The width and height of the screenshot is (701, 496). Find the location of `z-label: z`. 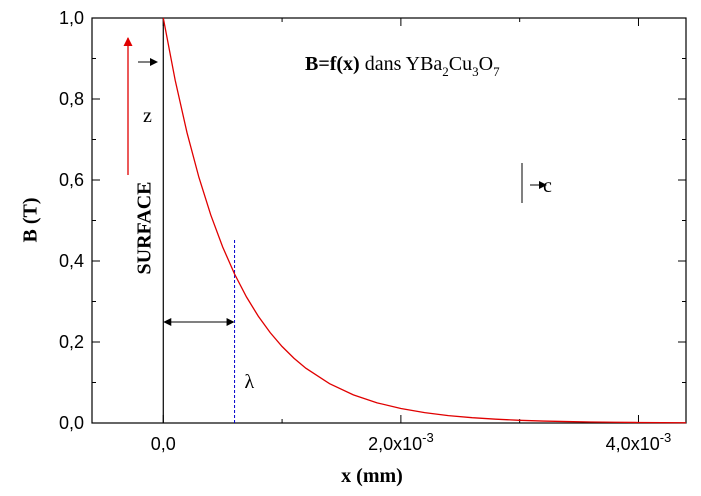

z-label: z is located at coordinates (147, 116).